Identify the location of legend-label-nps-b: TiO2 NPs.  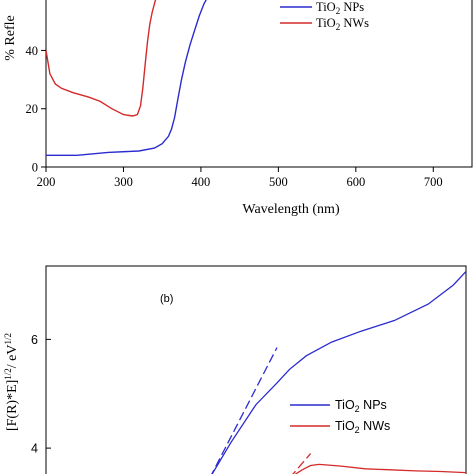
(361, 406).